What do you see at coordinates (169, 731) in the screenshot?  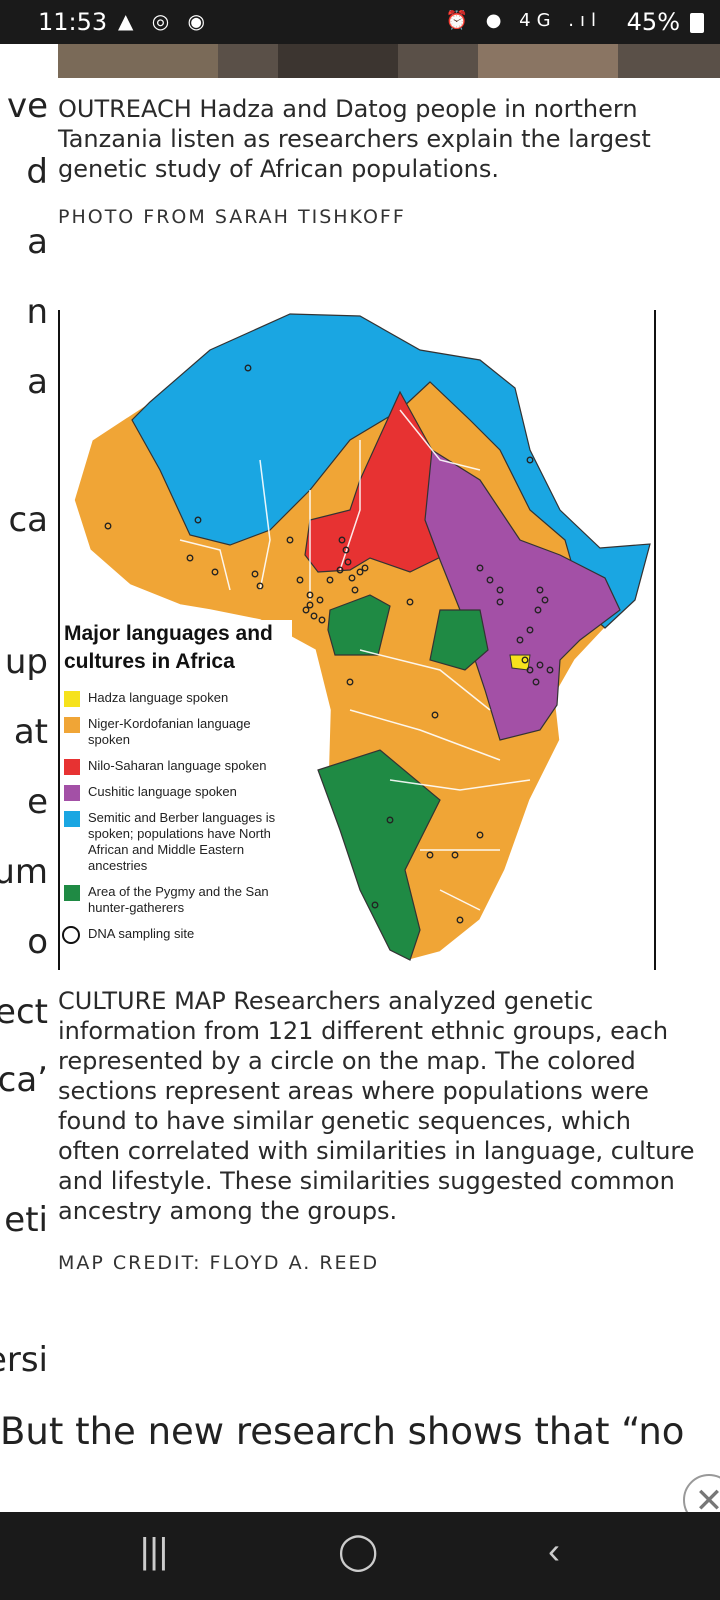 I see `legend-label: Niger-Kordofanian language spoken` at bounding box center [169, 731].